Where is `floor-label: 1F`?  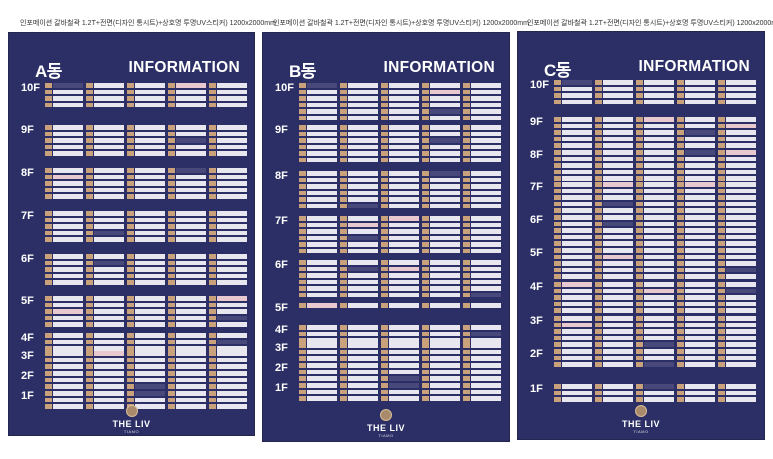
floor-label: 1F is located at coordinates (27, 396).